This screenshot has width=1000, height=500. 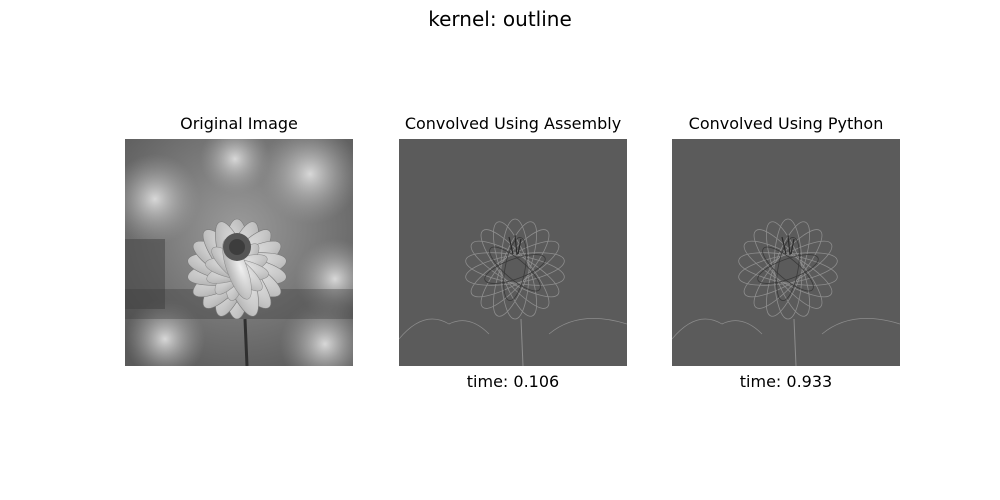 What do you see at coordinates (513, 381) in the screenshot?
I see `assembly-time-caption: time: 0.106` at bounding box center [513, 381].